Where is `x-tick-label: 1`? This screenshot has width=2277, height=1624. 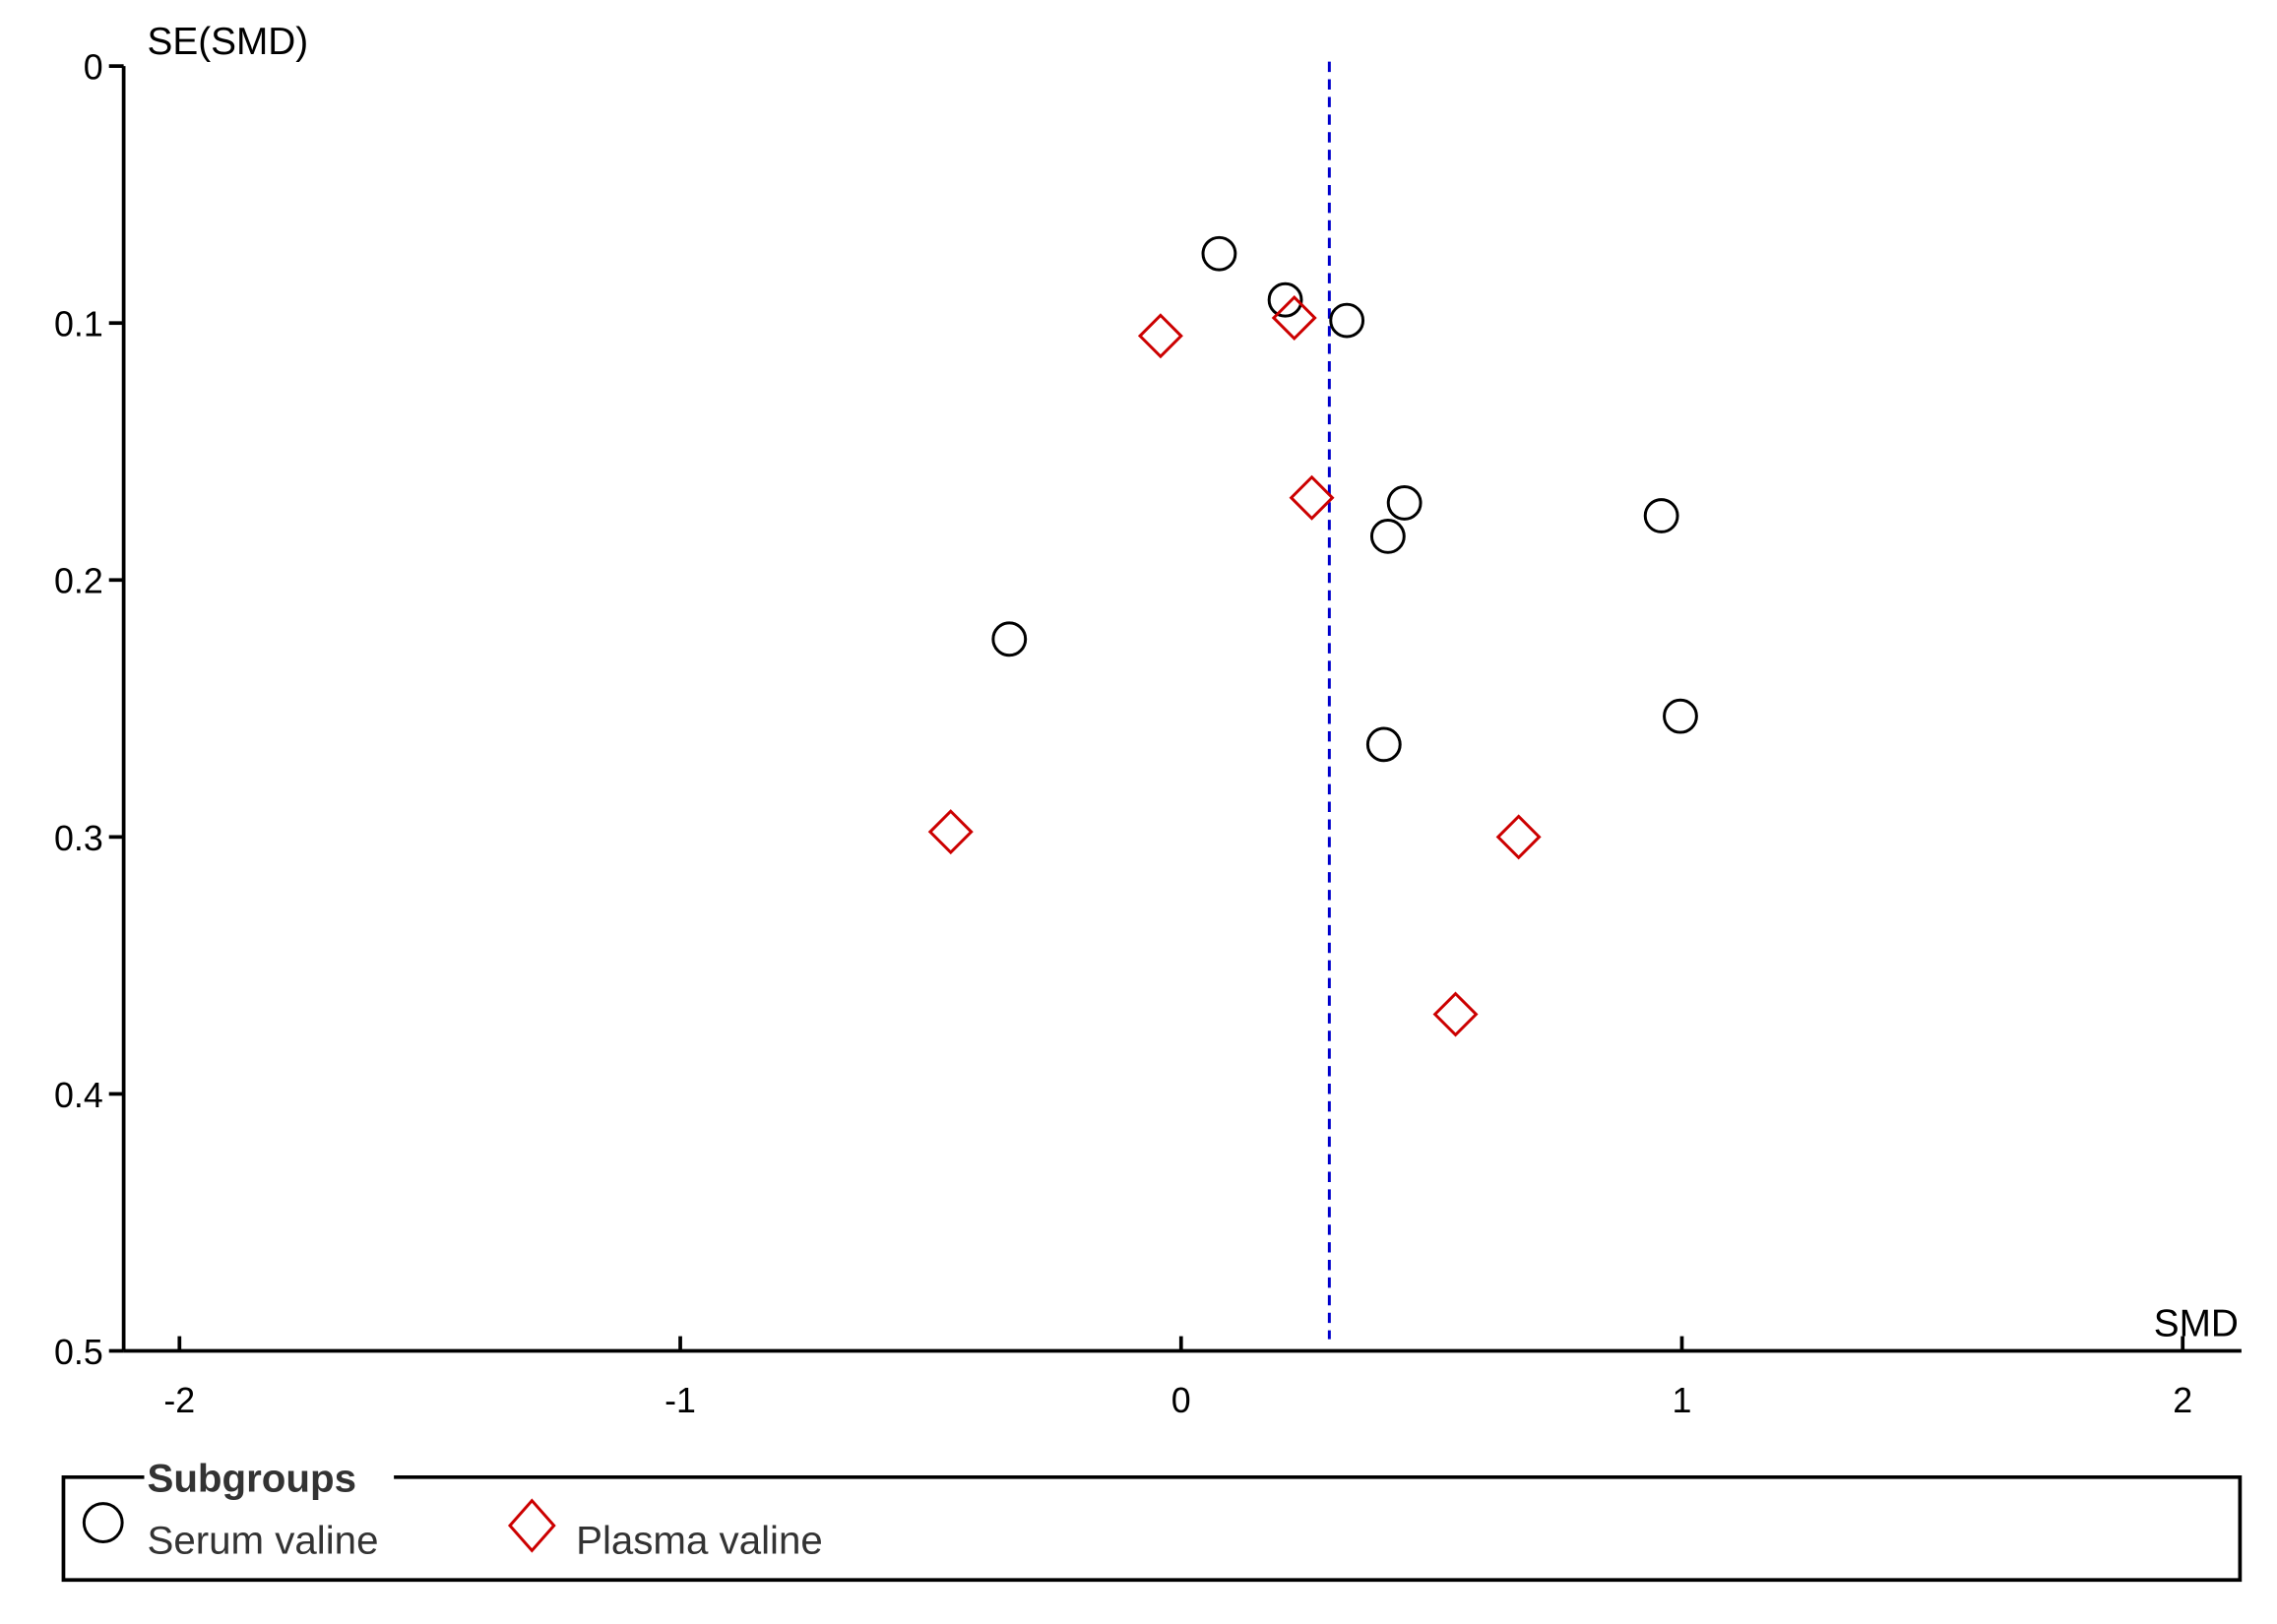 x-tick-label: 1 is located at coordinates (1682, 1400).